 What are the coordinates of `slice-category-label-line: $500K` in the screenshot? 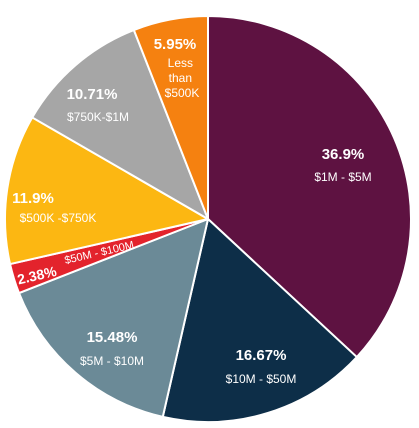 It's located at (182, 93).